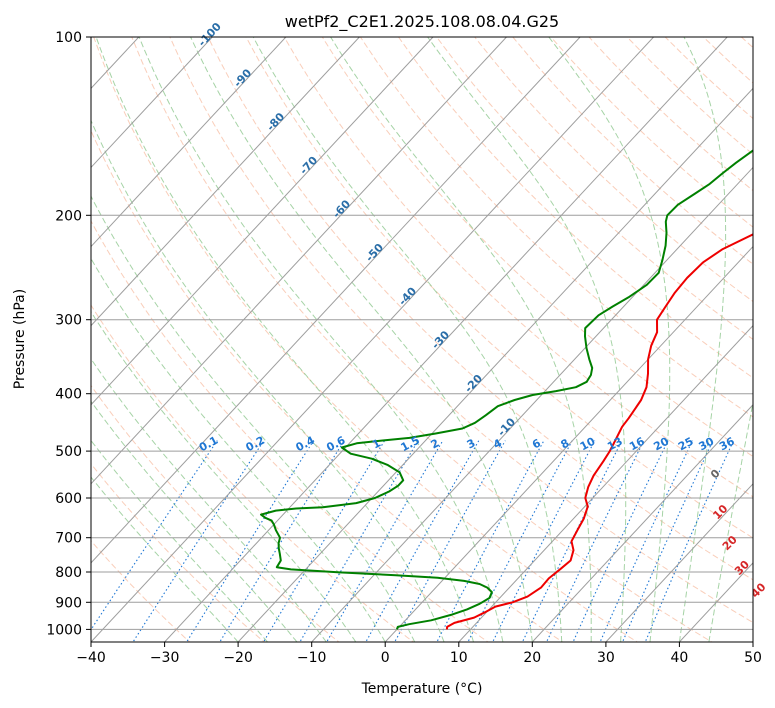 This screenshot has height=708, width=775. Describe the element at coordinates (68, 216) in the screenshot. I see `y-tick-label: 200` at that location.